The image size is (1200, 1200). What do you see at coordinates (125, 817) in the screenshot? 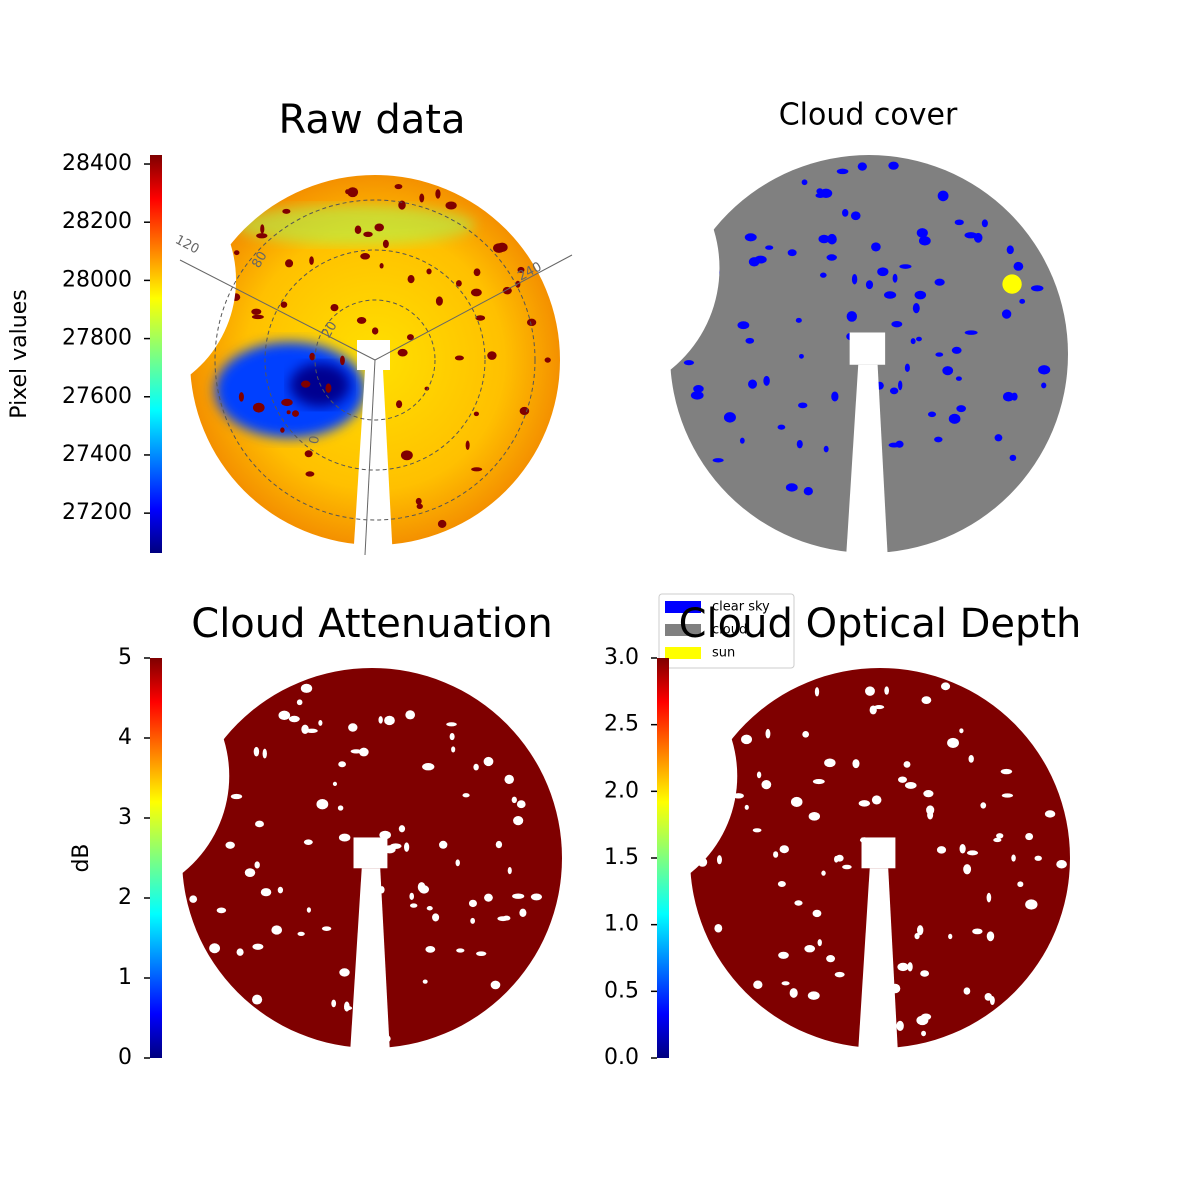
I see `colorbar-tick-label: 3` at bounding box center [125, 817].